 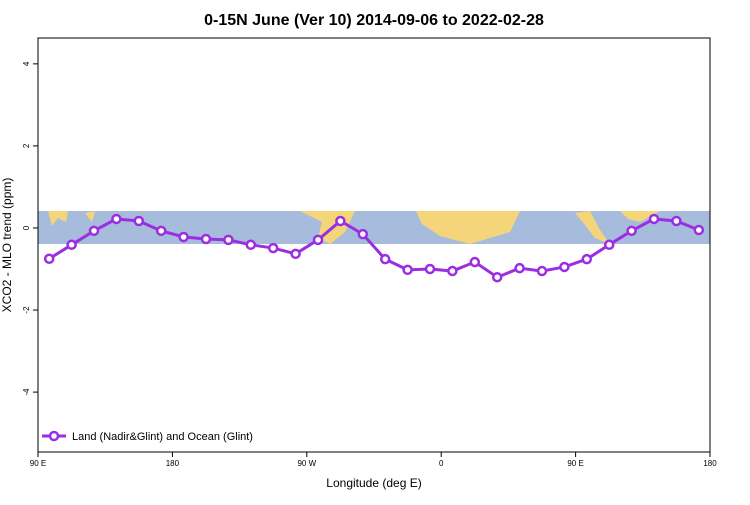 I want to click on y-tick-label: -4, so click(x=26, y=392).